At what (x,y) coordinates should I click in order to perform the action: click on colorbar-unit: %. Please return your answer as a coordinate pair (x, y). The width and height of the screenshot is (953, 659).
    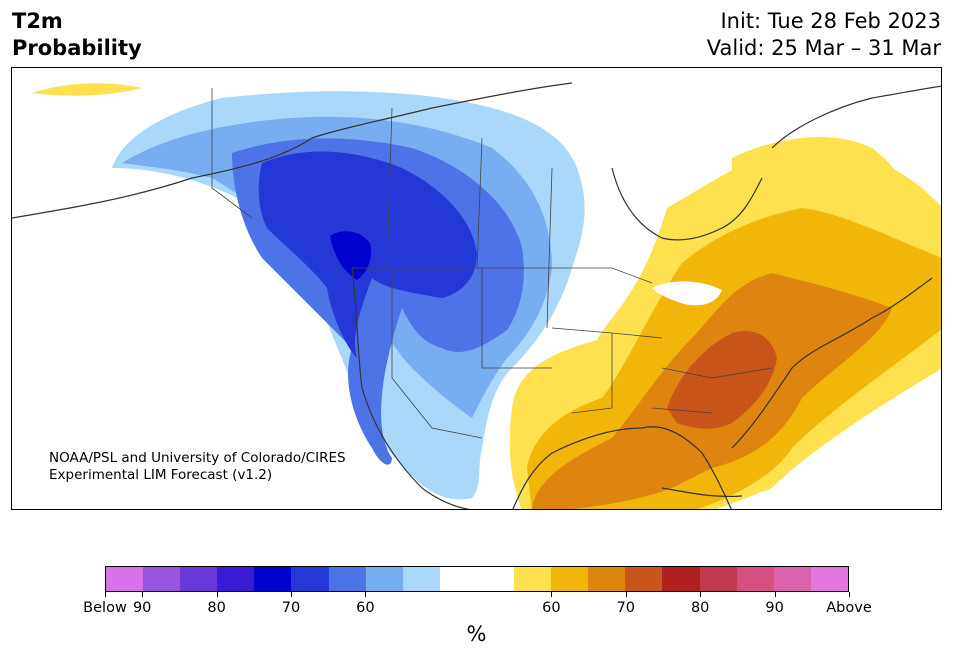
    Looking at the image, I should click on (476, 634).